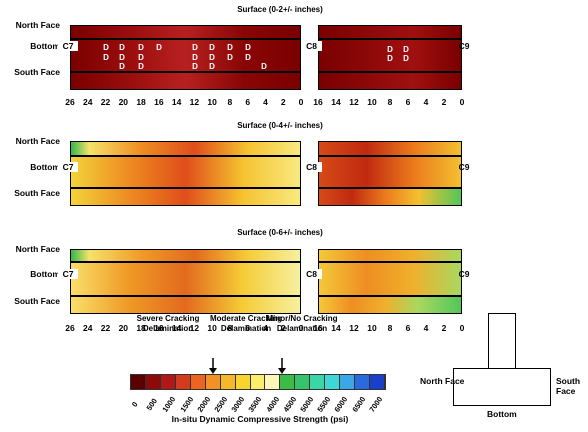 Image resolution: width=588 pixels, height=432 pixels. What do you see at coordinates (68, 167) in the screenshot?
I see `panel-2-c7-label: C7` at bounding box center [68, 167].